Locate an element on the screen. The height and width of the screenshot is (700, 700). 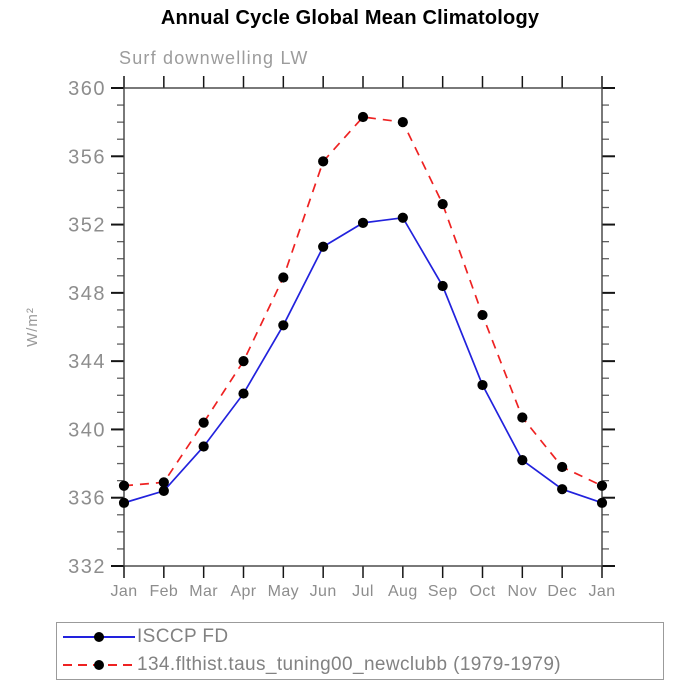
svg-text: Nov is located at coordinates (523, 591).